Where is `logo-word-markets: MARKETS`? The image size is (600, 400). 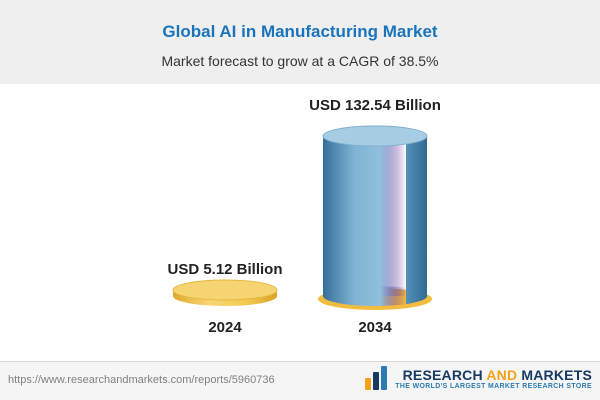 logo-word-markets: MARKETS is located at coordinates (556, 374).